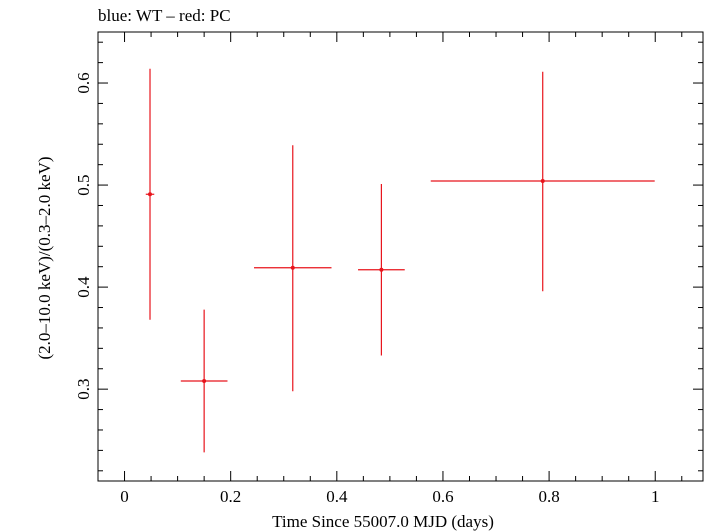 Image resolution: width=705 pixels, height=532 pixels. I want to click on y-axis-label: (2.0–10.0 keV)/(0.3–2.0 keV), so click(44, 257).